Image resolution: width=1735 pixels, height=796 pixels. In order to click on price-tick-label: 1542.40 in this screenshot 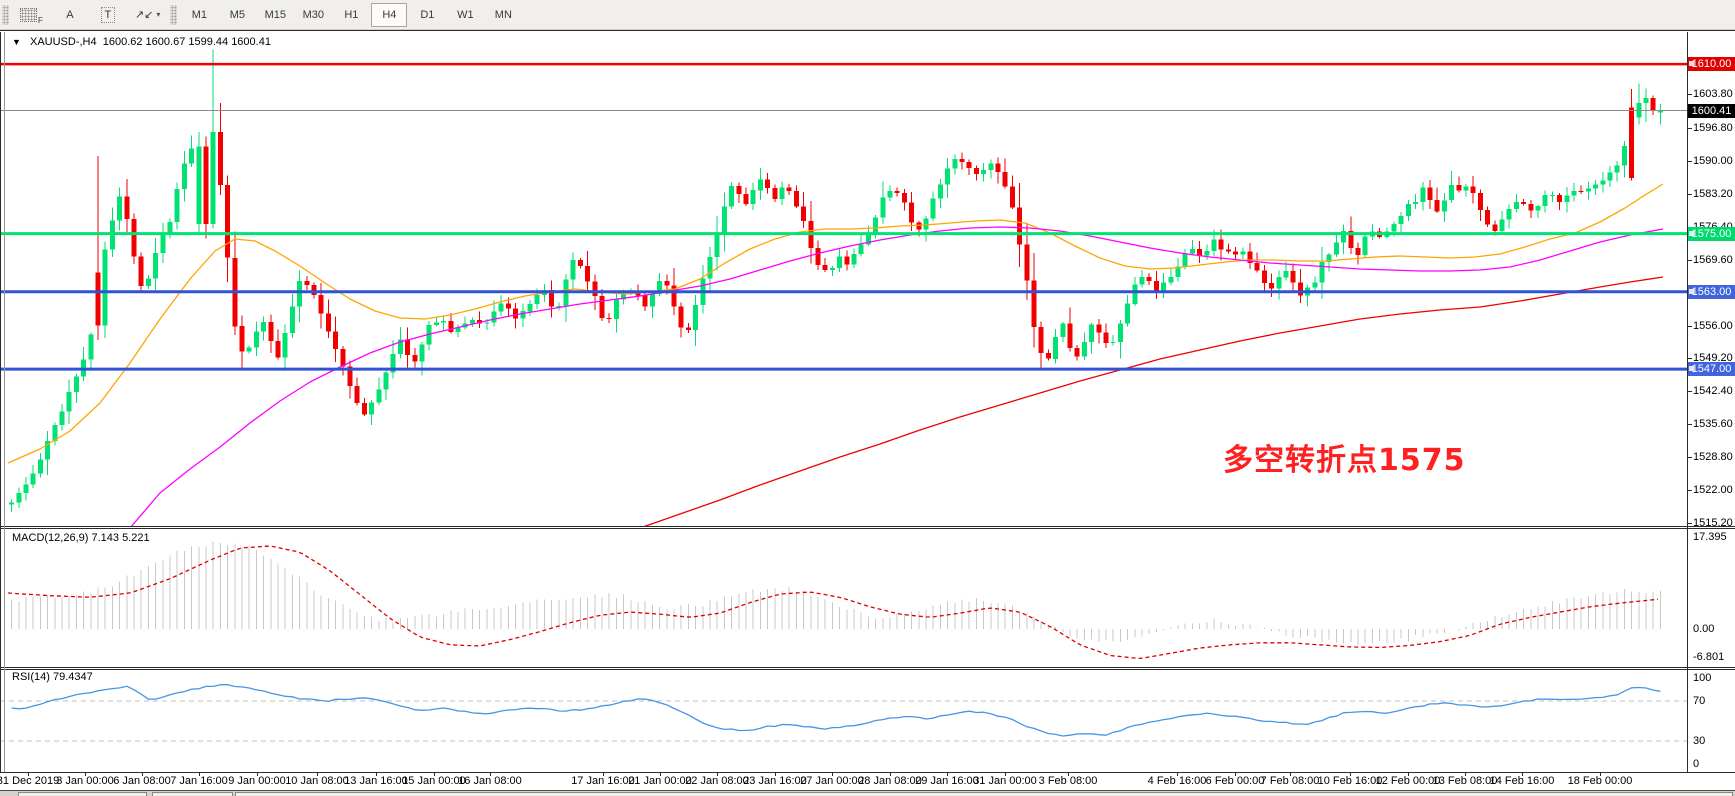, I will do `click(1713, 391)`.